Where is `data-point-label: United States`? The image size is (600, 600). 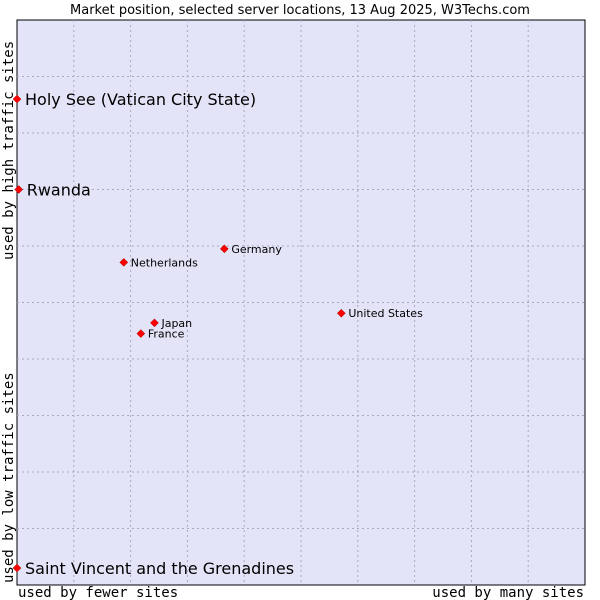
data-point-label: United States is located at coordinates (385, 313).